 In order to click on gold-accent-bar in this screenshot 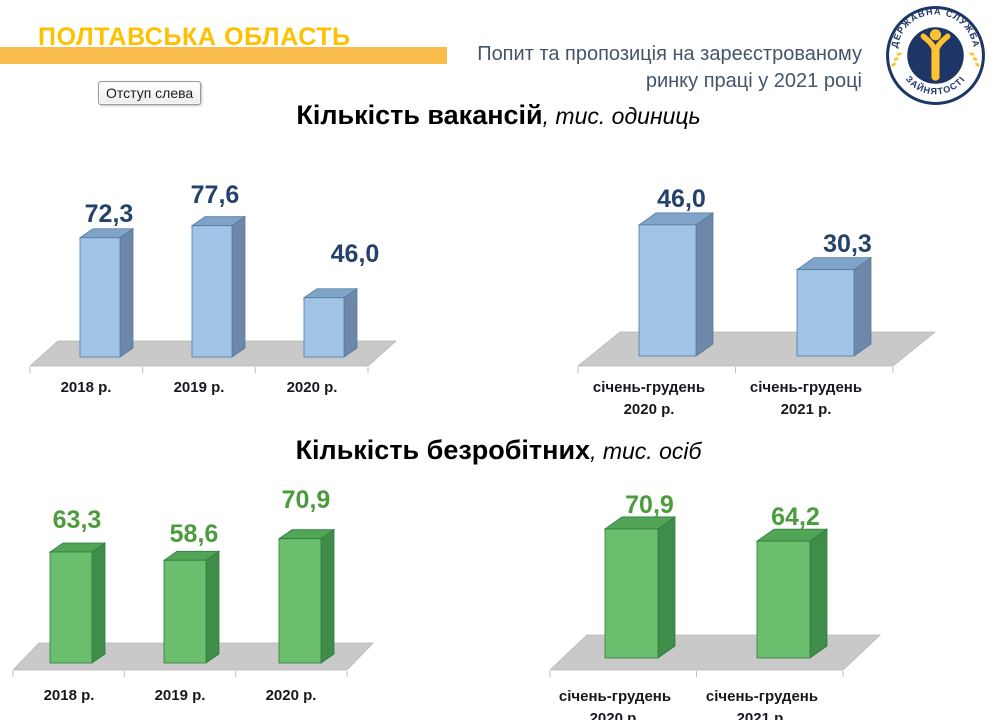, I will do `click(223, 55)`.